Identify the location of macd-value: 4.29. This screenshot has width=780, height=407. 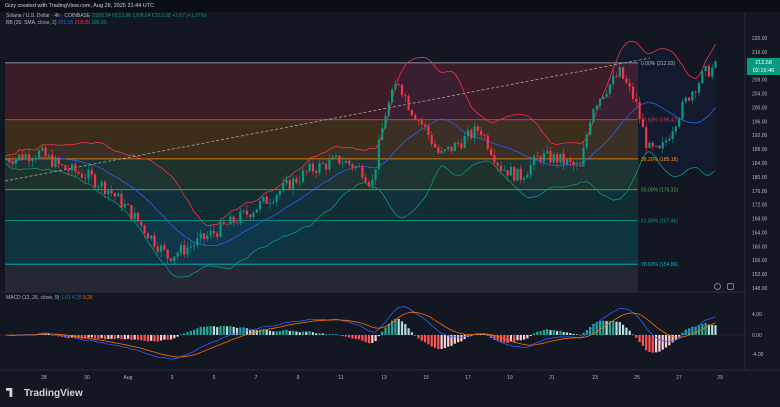
(76, 298).